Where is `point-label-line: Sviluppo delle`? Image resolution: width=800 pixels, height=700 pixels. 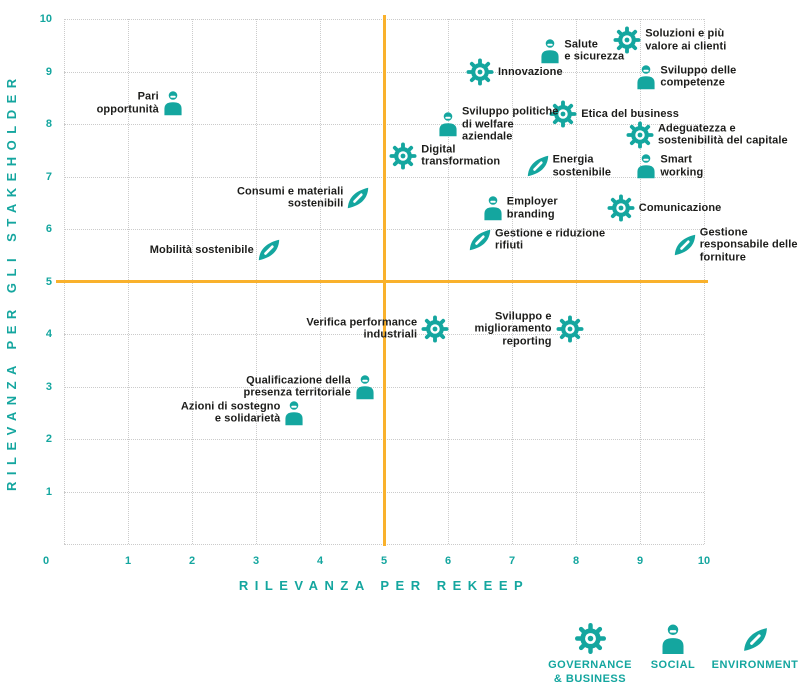
point-label-line: Sviluppo delle is located at coordinates (698, 70).